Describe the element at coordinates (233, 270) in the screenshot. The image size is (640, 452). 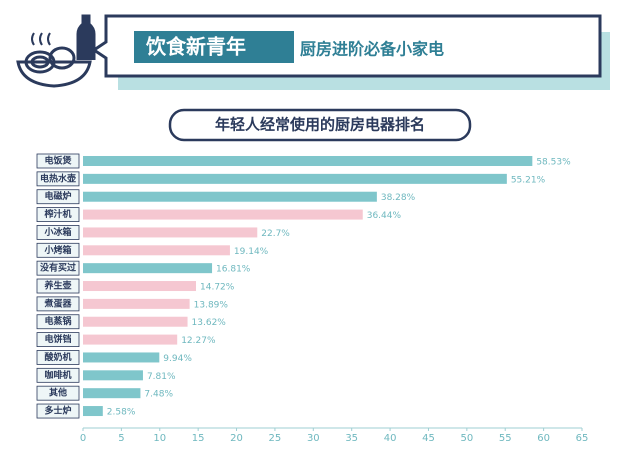
I see `value-label: 16.81%` at that location.